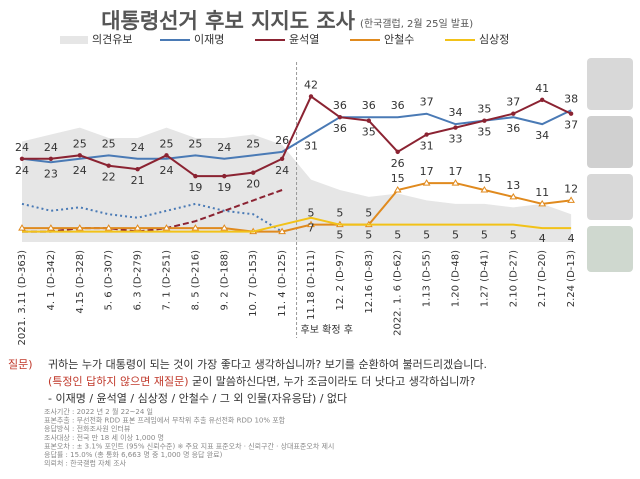 Image resolution: width=640 pixels, height=479 pixels. Describe the element at coordinates (51, 173) in the screenshot. I see `data-label: 23` at that location.